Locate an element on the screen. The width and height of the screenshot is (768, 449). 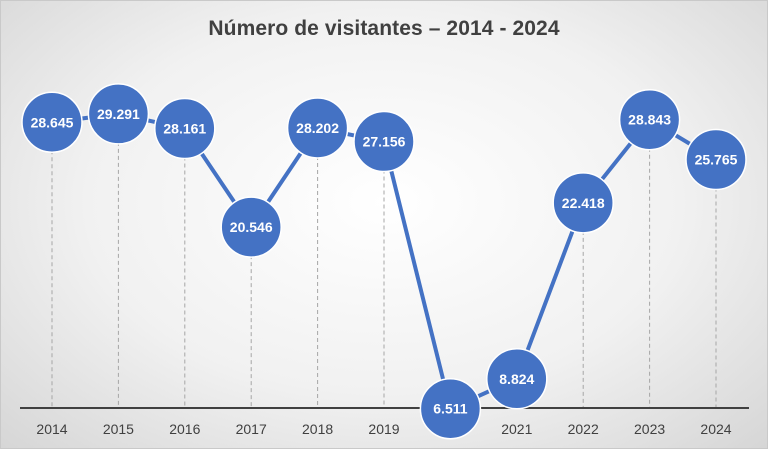
data-point-2015: 29.291 is located at coordinates (118, 114).